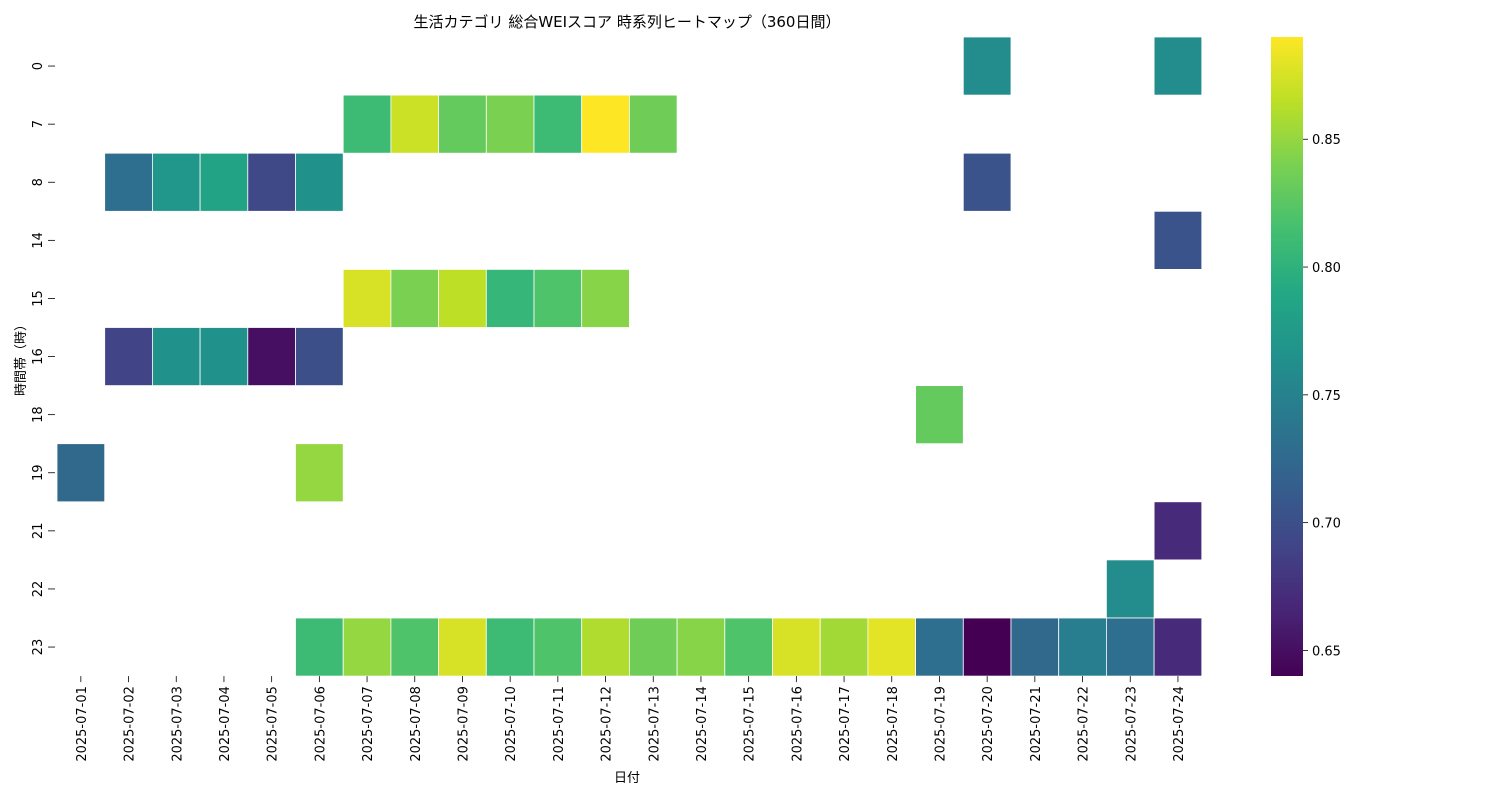  What do you see at coordinates (38, 414) in the screenshot?
I see `y-tick-label: 18` at bounding box center [38, 414].